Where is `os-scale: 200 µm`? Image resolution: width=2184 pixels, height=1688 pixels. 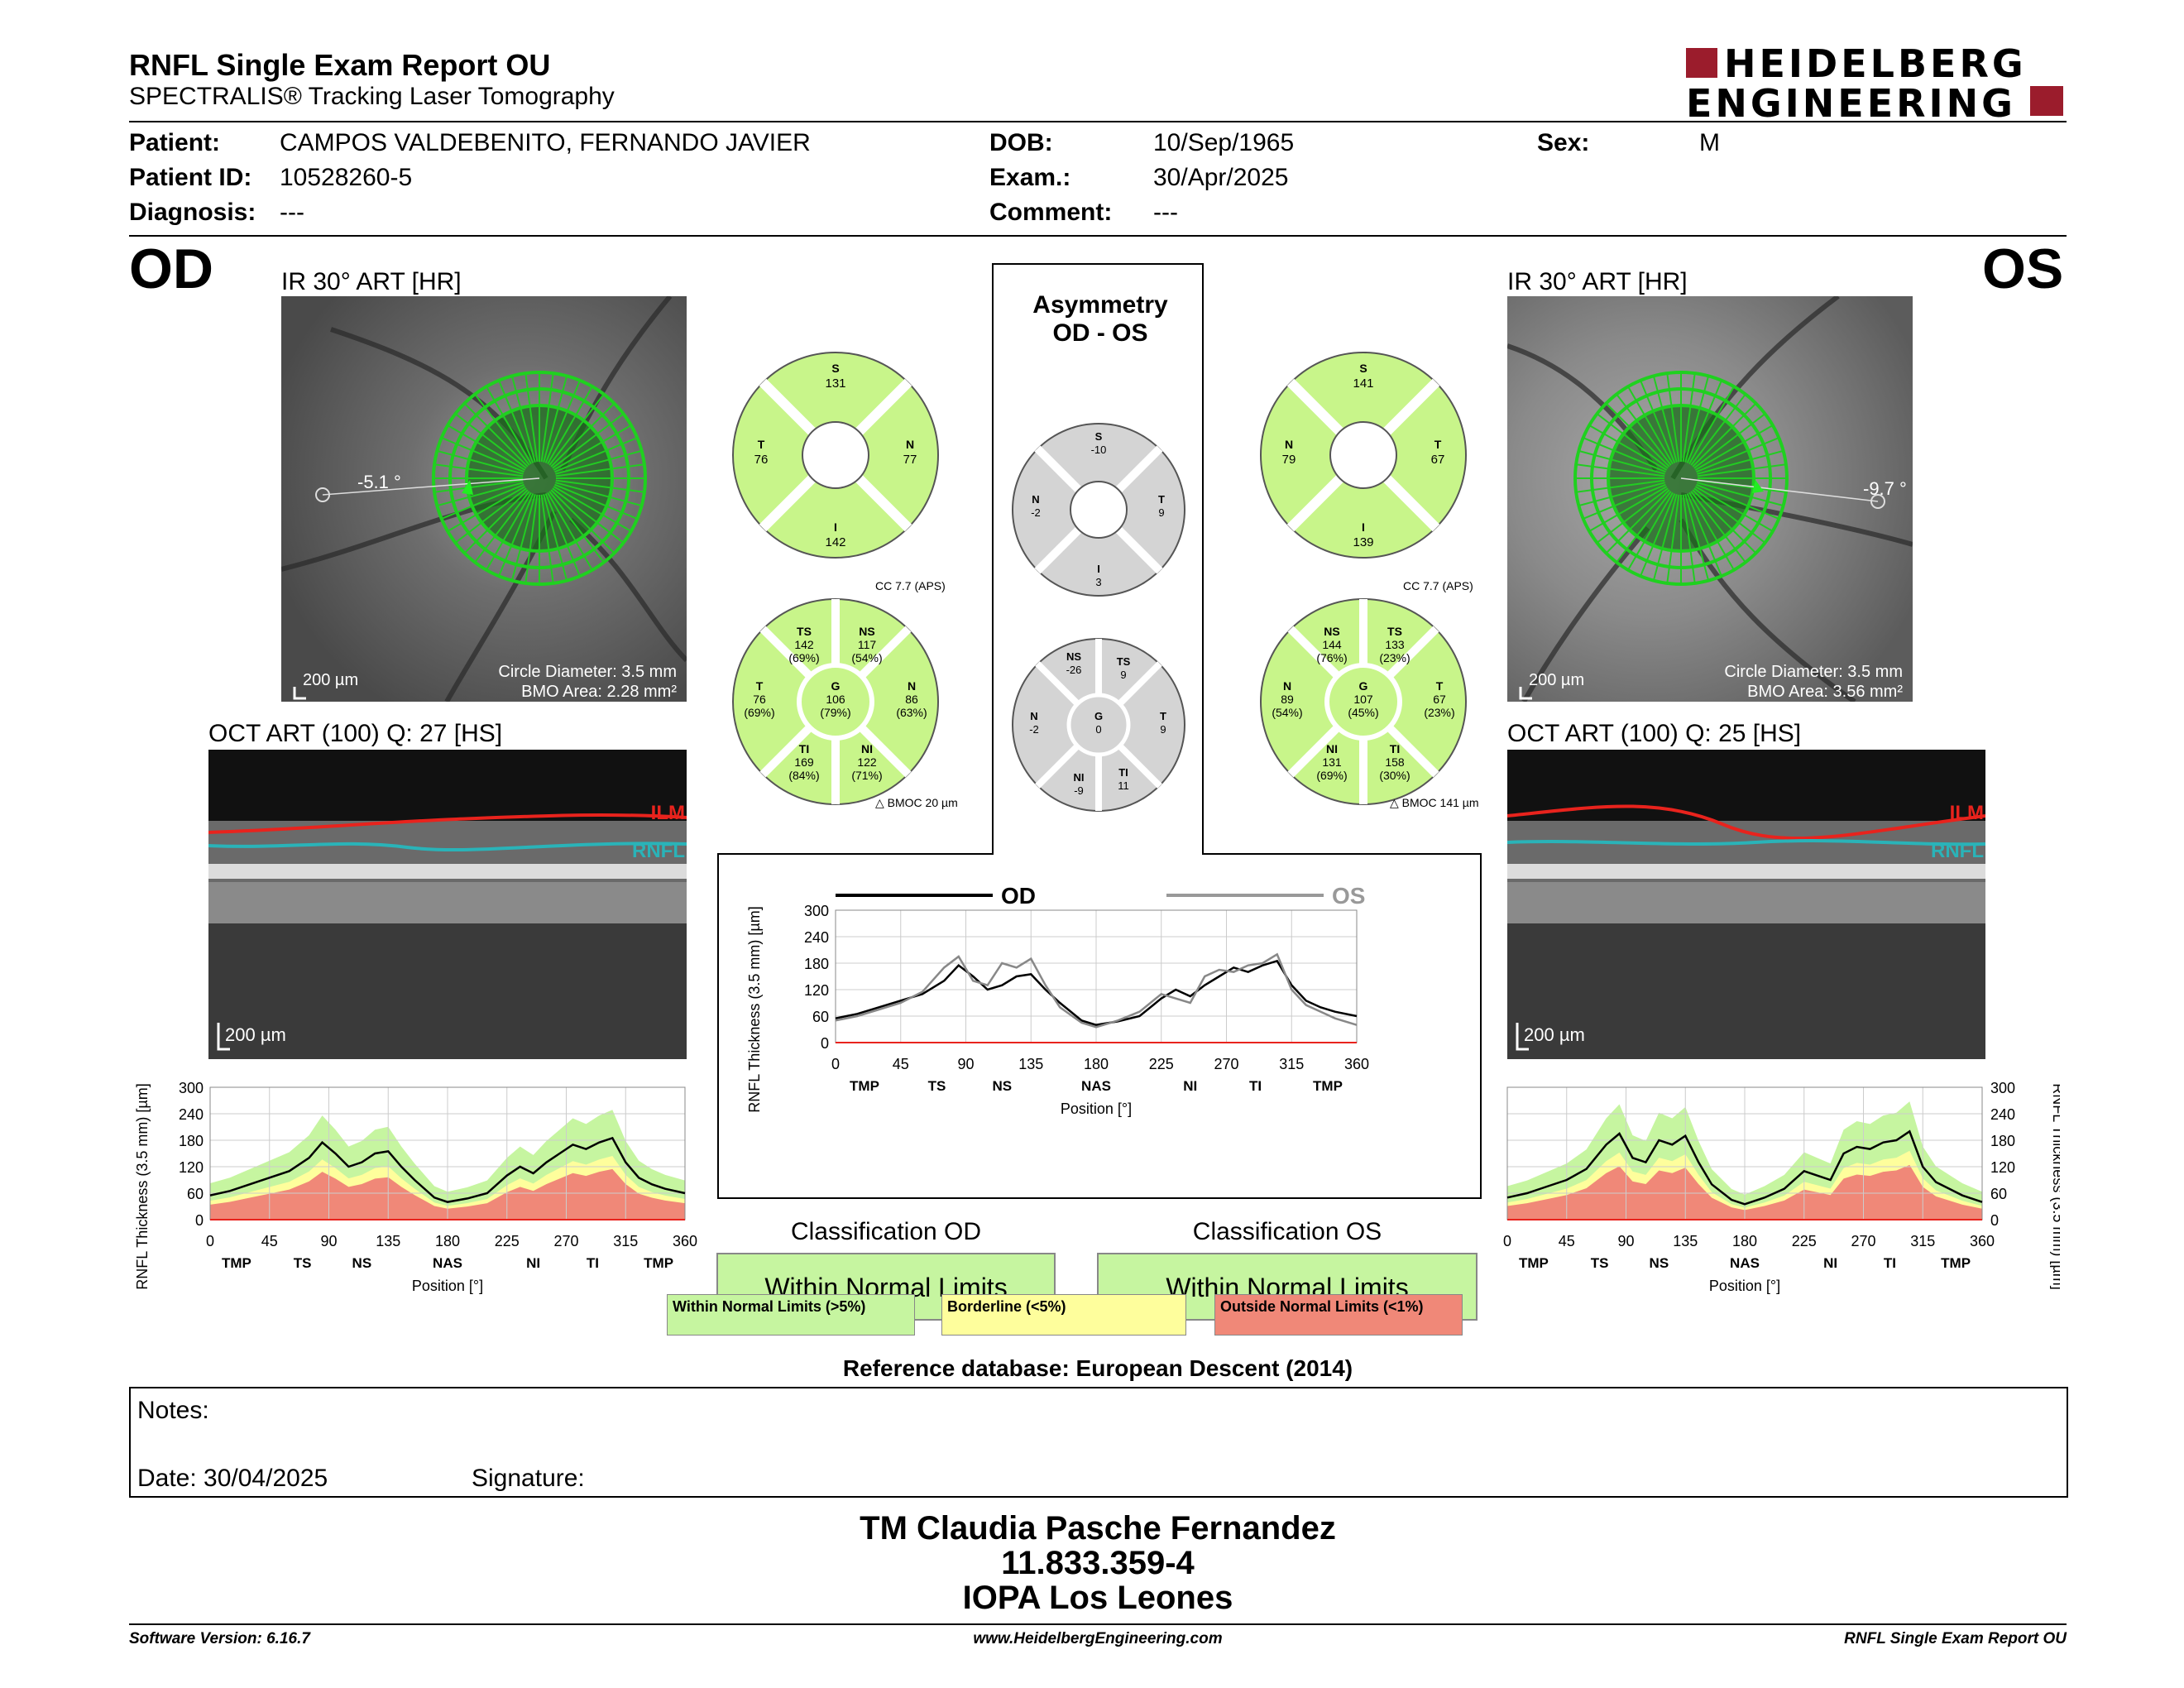
os-scale: 200 µm is located at coordinates (1556, 680).